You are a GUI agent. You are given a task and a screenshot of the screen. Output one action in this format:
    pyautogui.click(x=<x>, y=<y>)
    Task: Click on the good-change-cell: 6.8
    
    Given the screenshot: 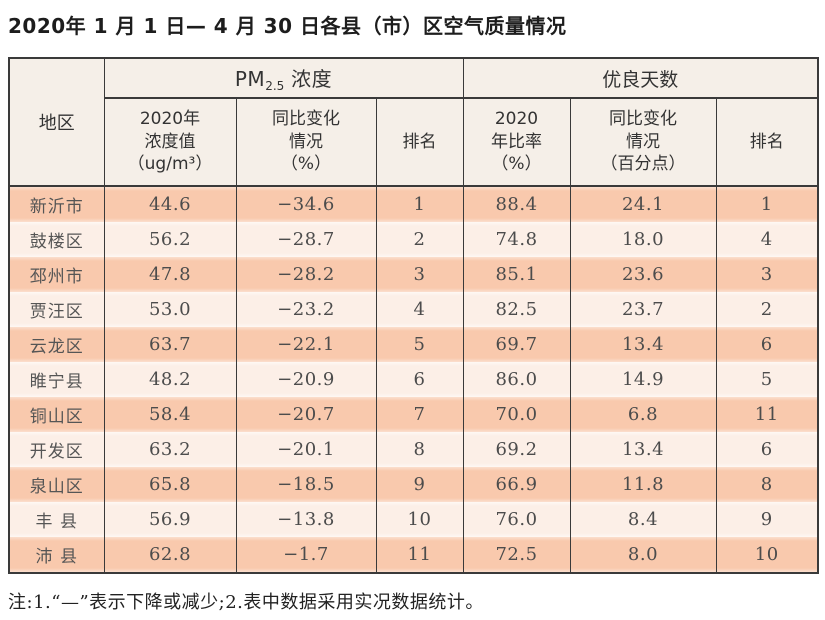 What is the action you would take?
    pyautogui.click(x=643, y=414)
    